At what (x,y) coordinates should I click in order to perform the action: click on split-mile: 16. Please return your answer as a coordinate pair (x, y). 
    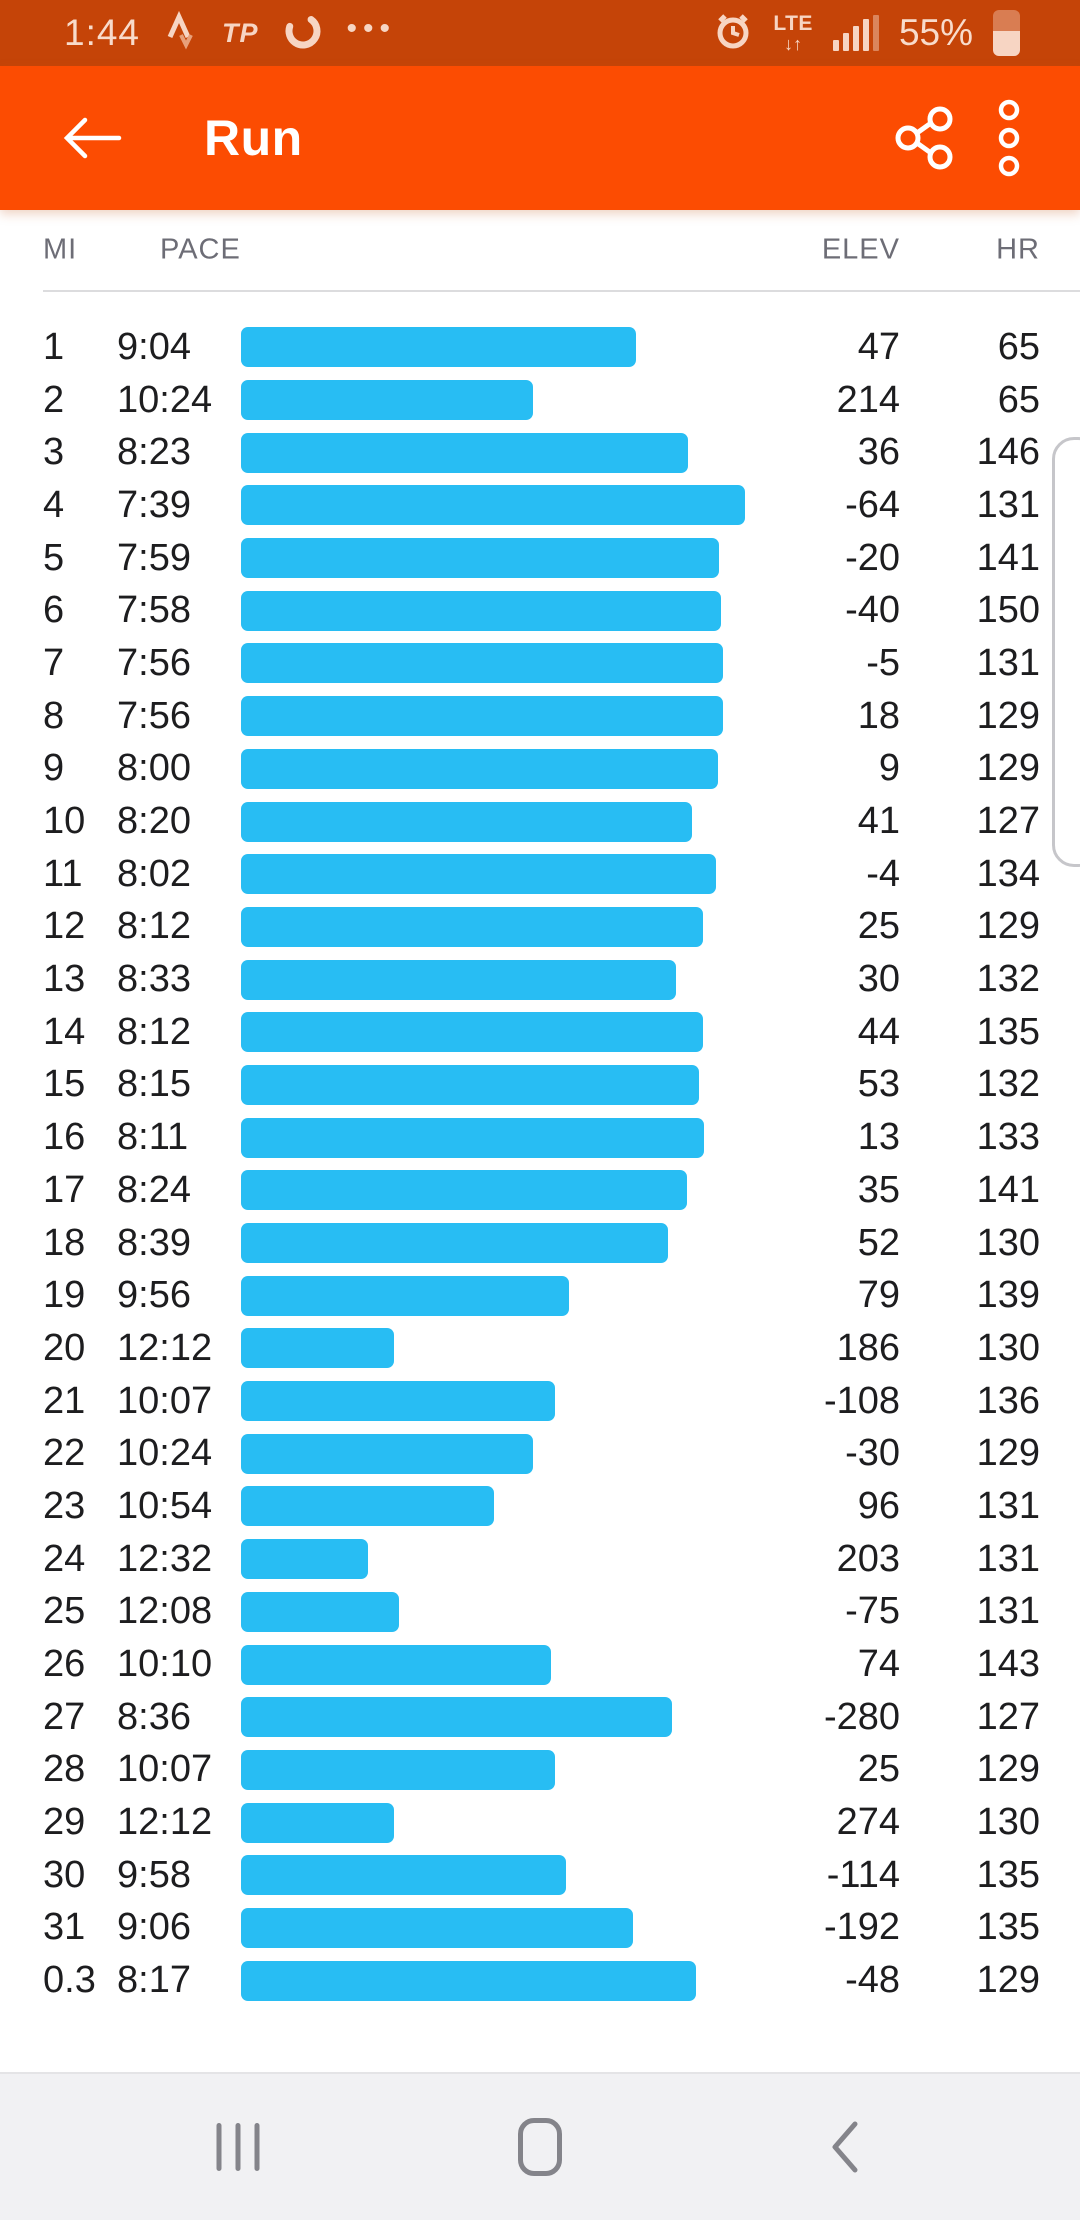
    Looking at the image, I should click on (64, 1137).